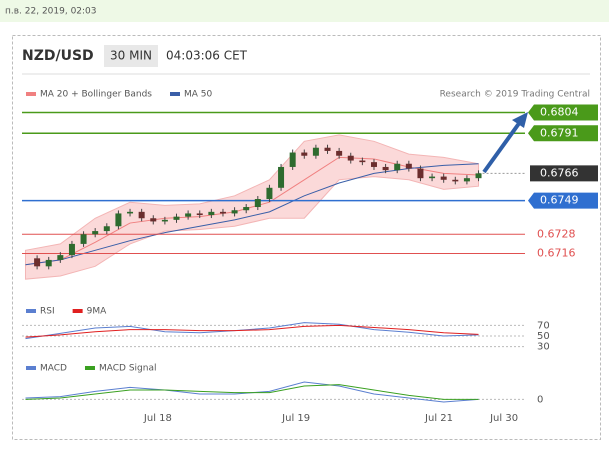 The image size is (609, 458). What do you see at coordinates (540, 399) in the screenshot?
I see `y-tick-label: 0` at bounding box center [540, 399].